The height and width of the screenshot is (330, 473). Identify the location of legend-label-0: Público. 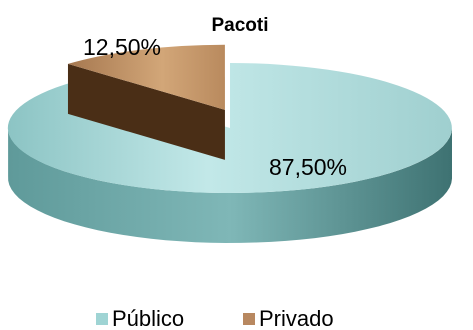
(148, 318).